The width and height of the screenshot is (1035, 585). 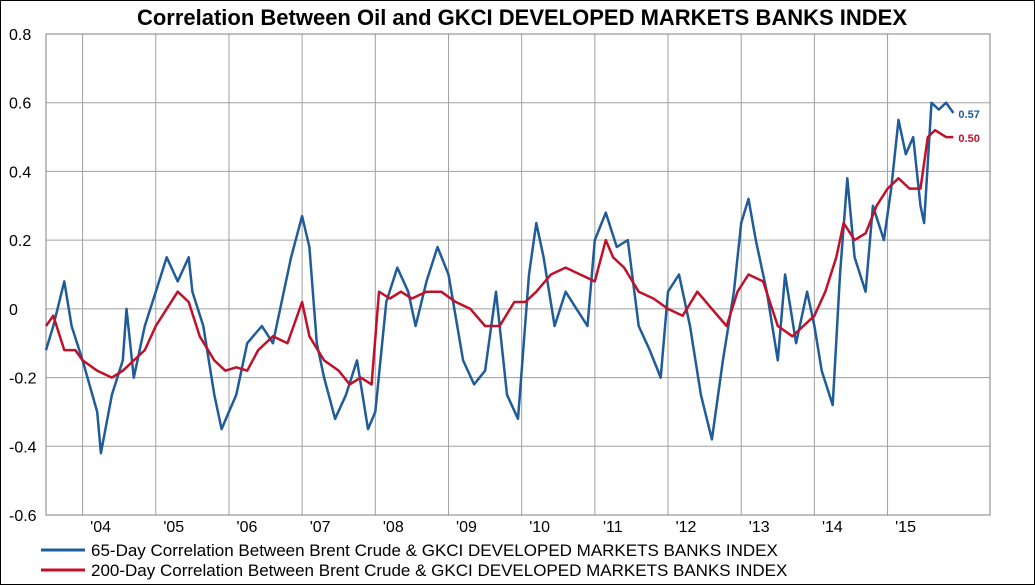 What do you see at coordinates (100, 527) in the screenshot?
I see `x-tick-label: '04` at bounding box center [100, 527].